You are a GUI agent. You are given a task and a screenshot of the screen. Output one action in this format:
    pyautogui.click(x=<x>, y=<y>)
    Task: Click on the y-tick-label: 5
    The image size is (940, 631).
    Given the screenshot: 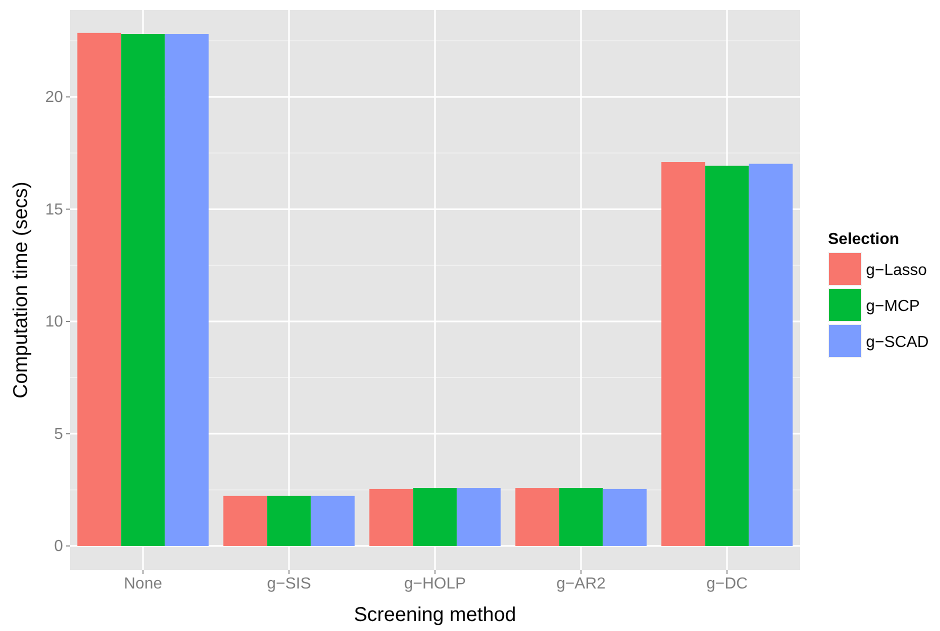 What is the action you would take?
    pyautogui.click(x=59, y=434)
    